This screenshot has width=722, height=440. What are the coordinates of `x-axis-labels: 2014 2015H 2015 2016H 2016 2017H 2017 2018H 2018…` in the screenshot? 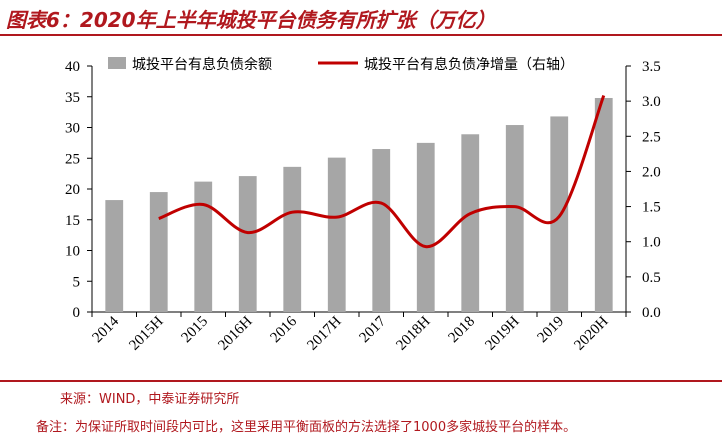 It's located at (351, 333).